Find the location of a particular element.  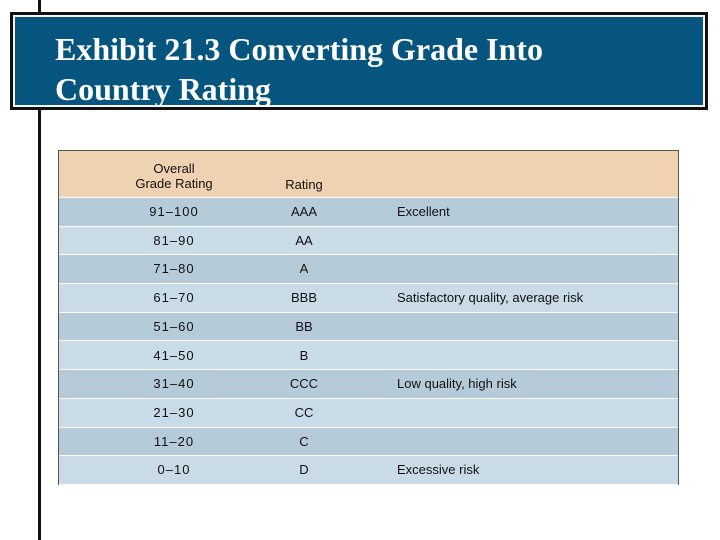

table-row: 91–100 AAA Excellent is located at coordinates (368, 212).